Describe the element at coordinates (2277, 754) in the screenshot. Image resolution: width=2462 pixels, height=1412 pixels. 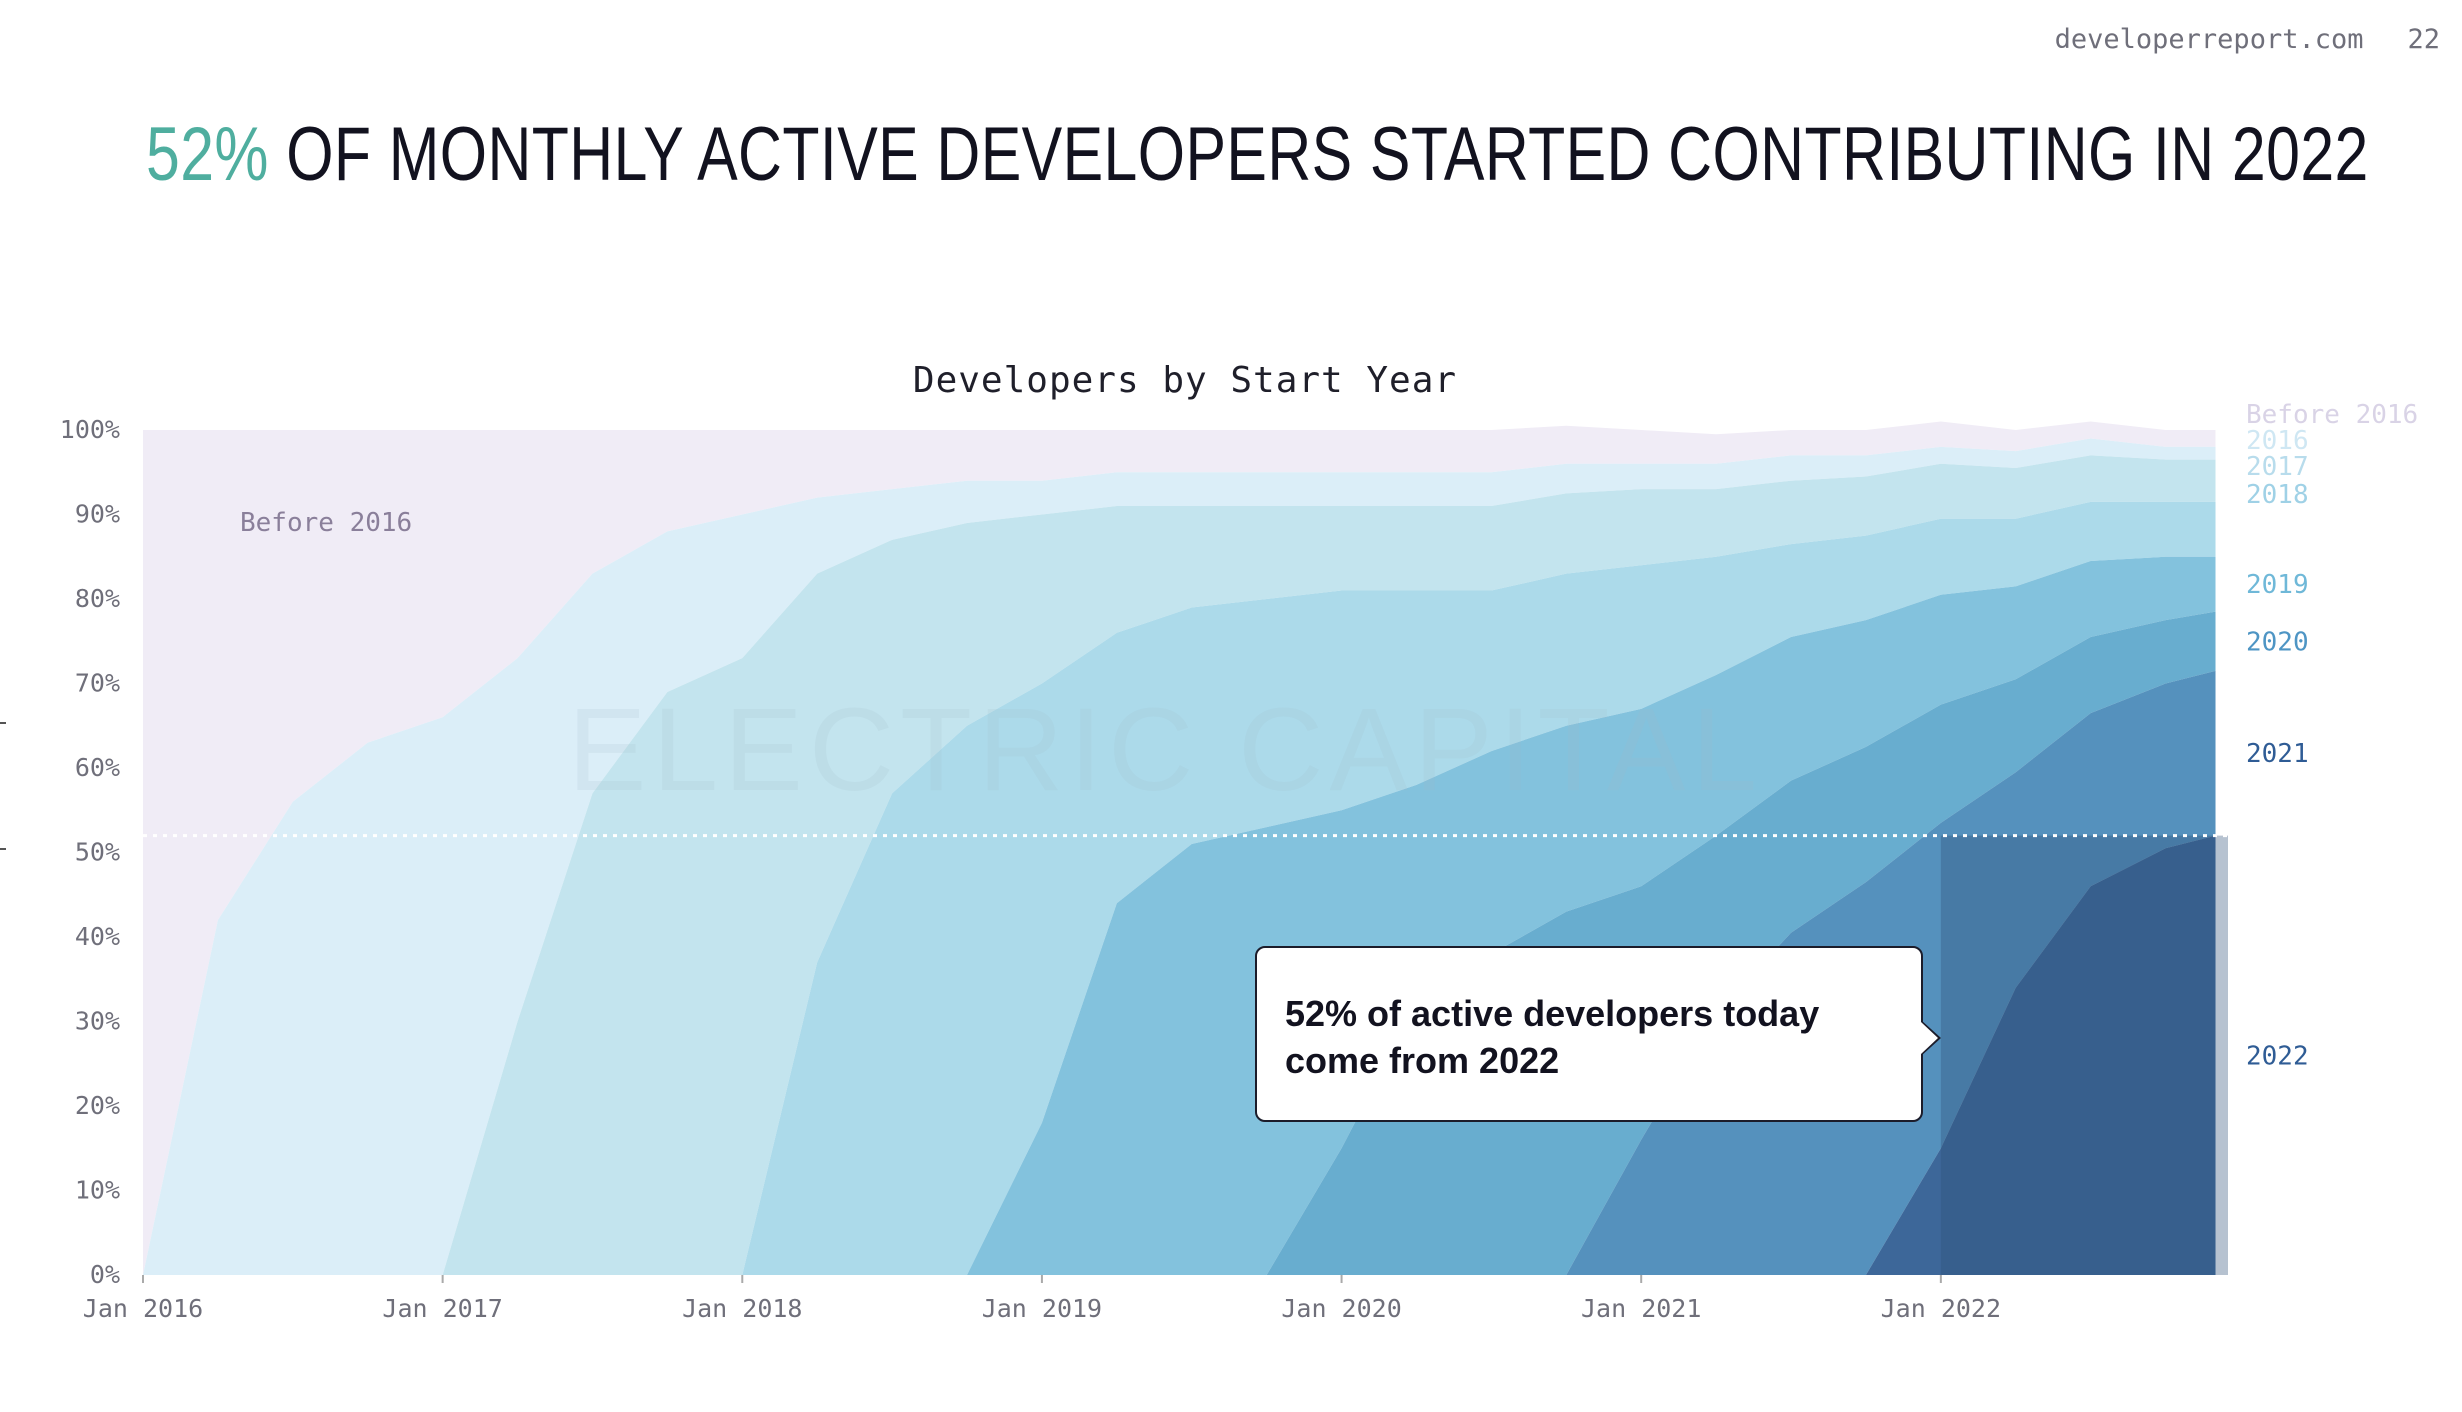
I see `legend-label-2021: 2021` at that location.